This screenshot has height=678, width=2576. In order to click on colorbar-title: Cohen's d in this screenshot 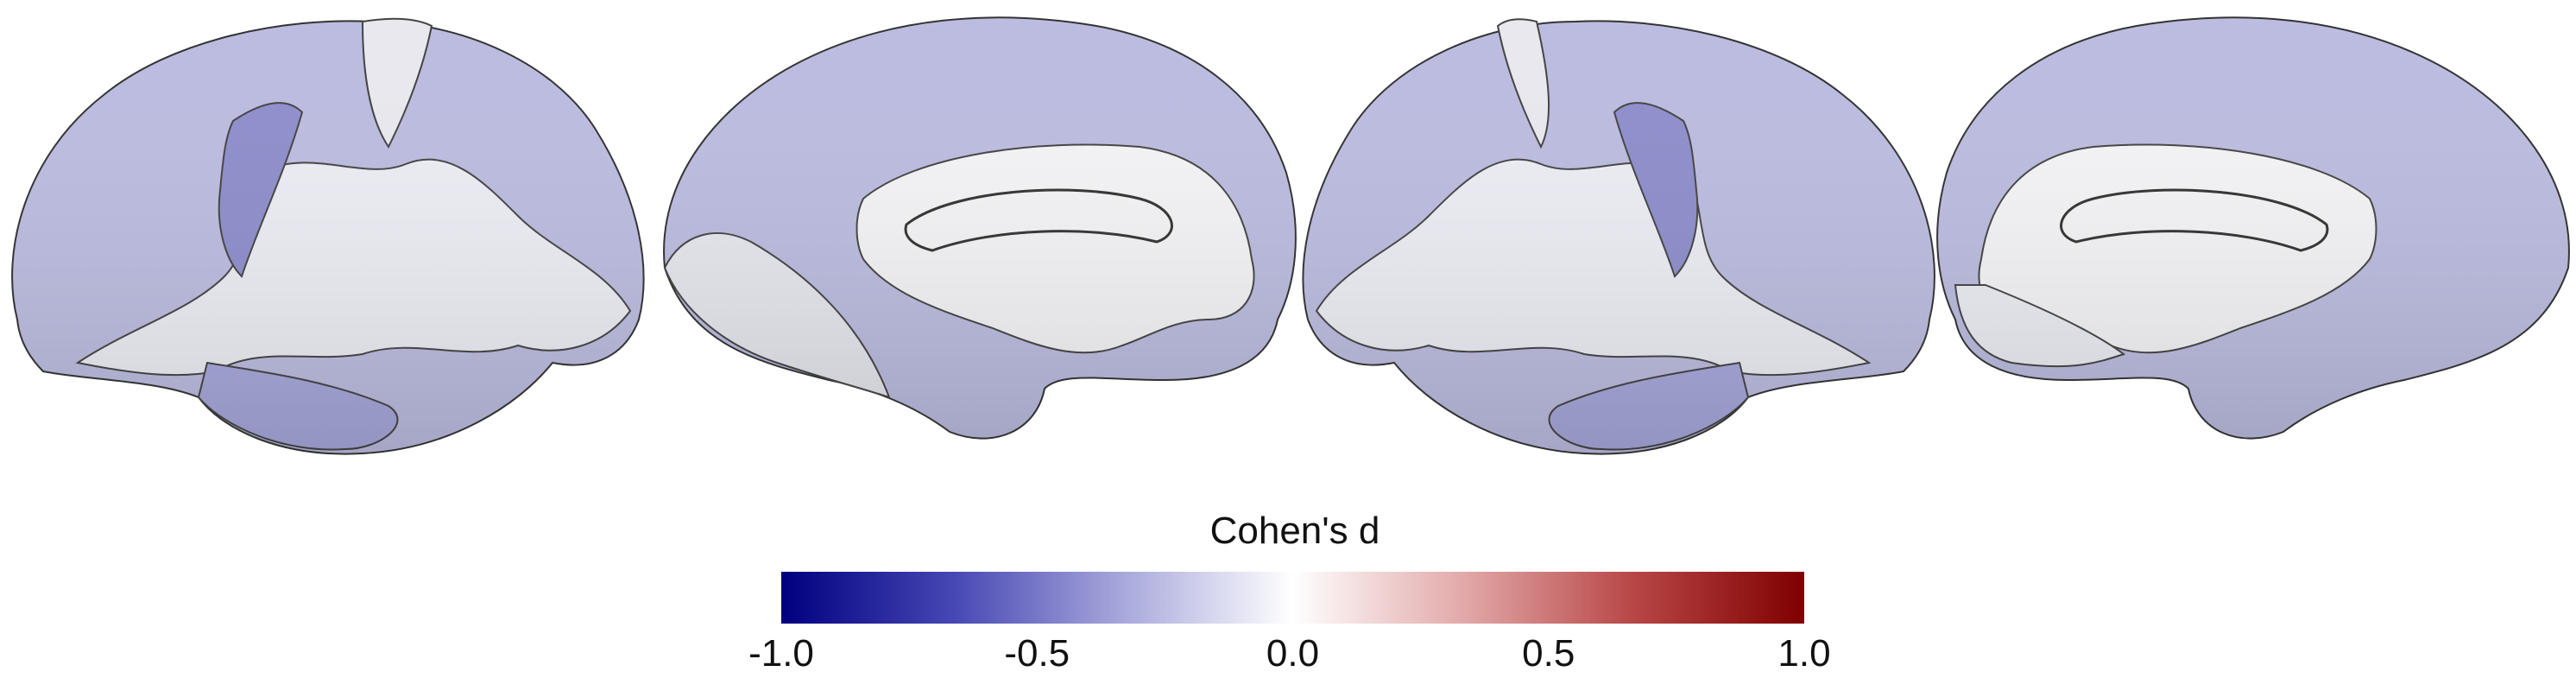, I will do `click(1294, 531)`.